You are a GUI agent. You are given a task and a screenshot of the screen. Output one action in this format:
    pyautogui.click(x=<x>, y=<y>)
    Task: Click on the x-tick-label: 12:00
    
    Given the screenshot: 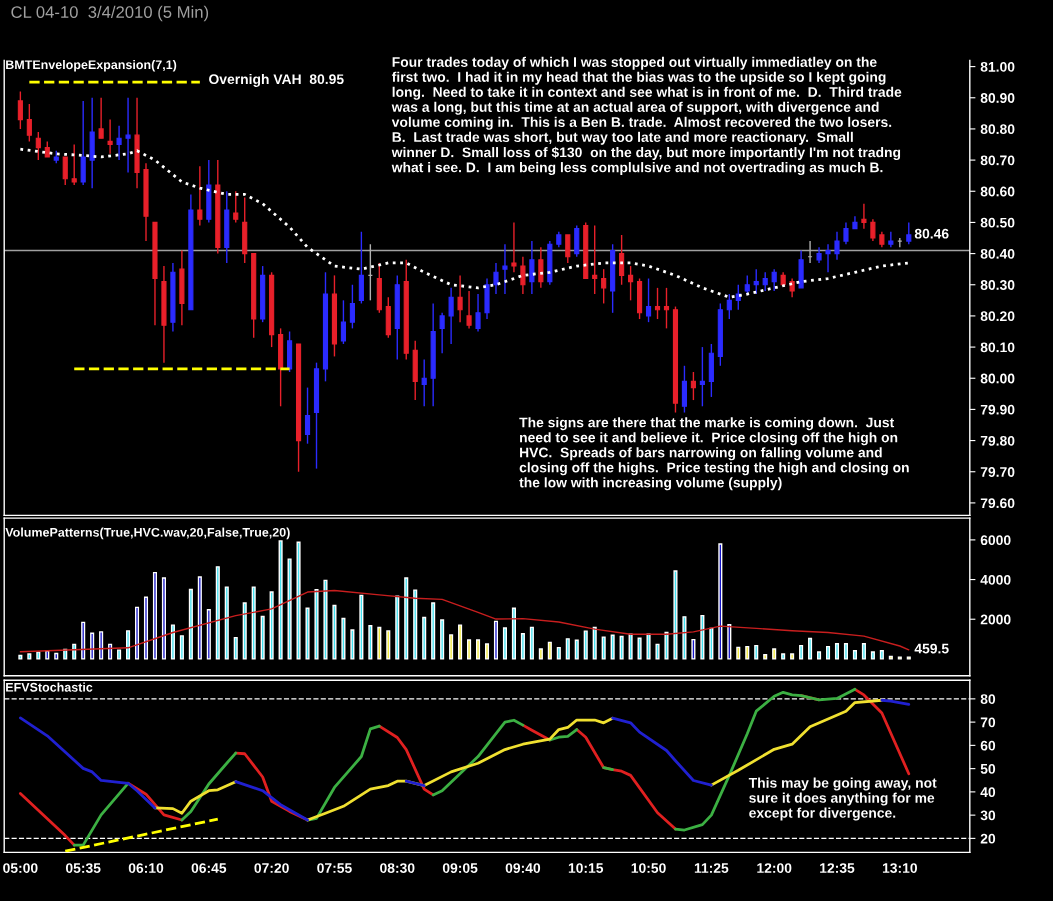 What is the action you would take?
    pyautogui.click(x=774, y=868)
    